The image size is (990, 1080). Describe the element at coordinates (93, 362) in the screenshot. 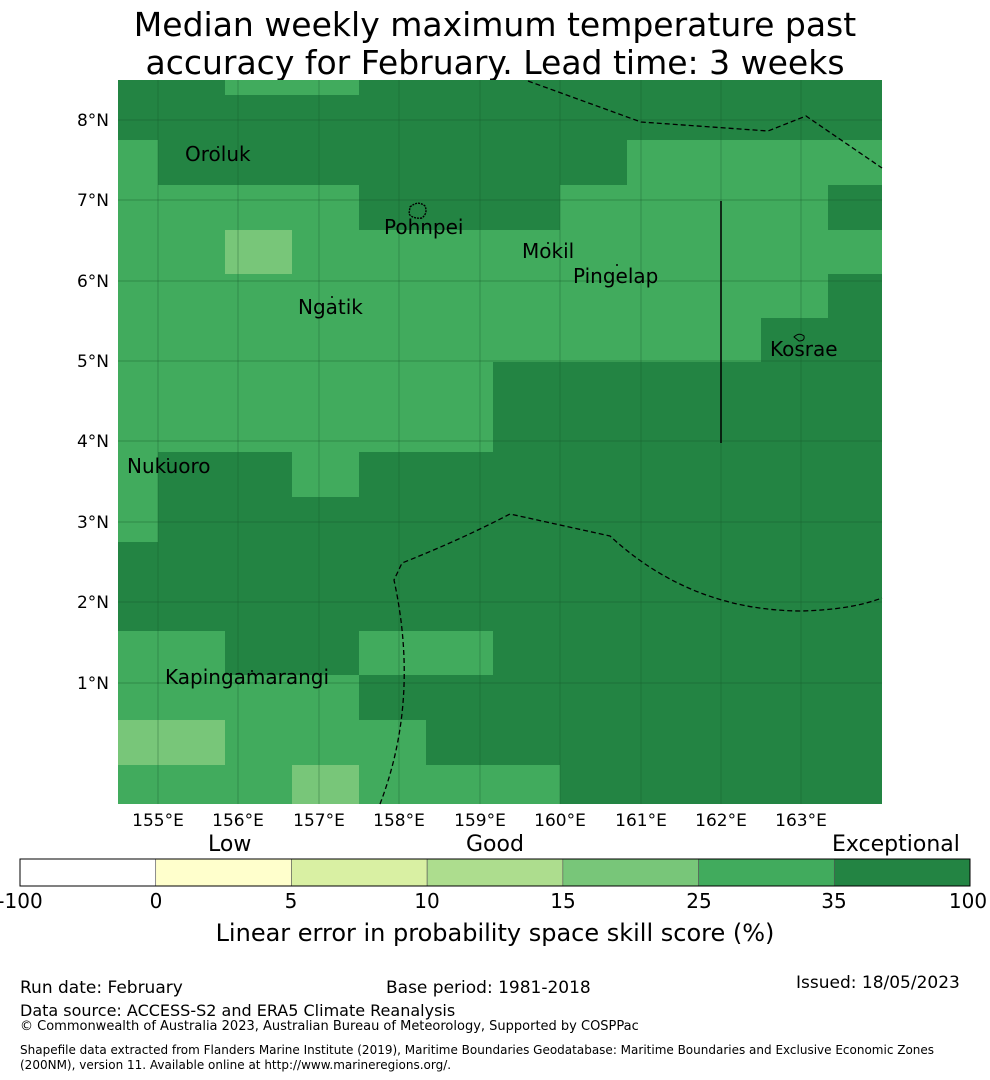

I see `lat-tick: 5°N` at that location.